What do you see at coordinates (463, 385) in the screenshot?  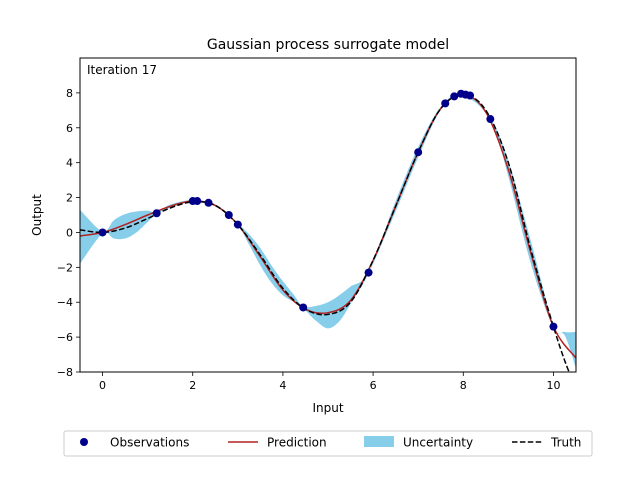 I see `x-tick-label: 8` at bounding box center [463, 385].